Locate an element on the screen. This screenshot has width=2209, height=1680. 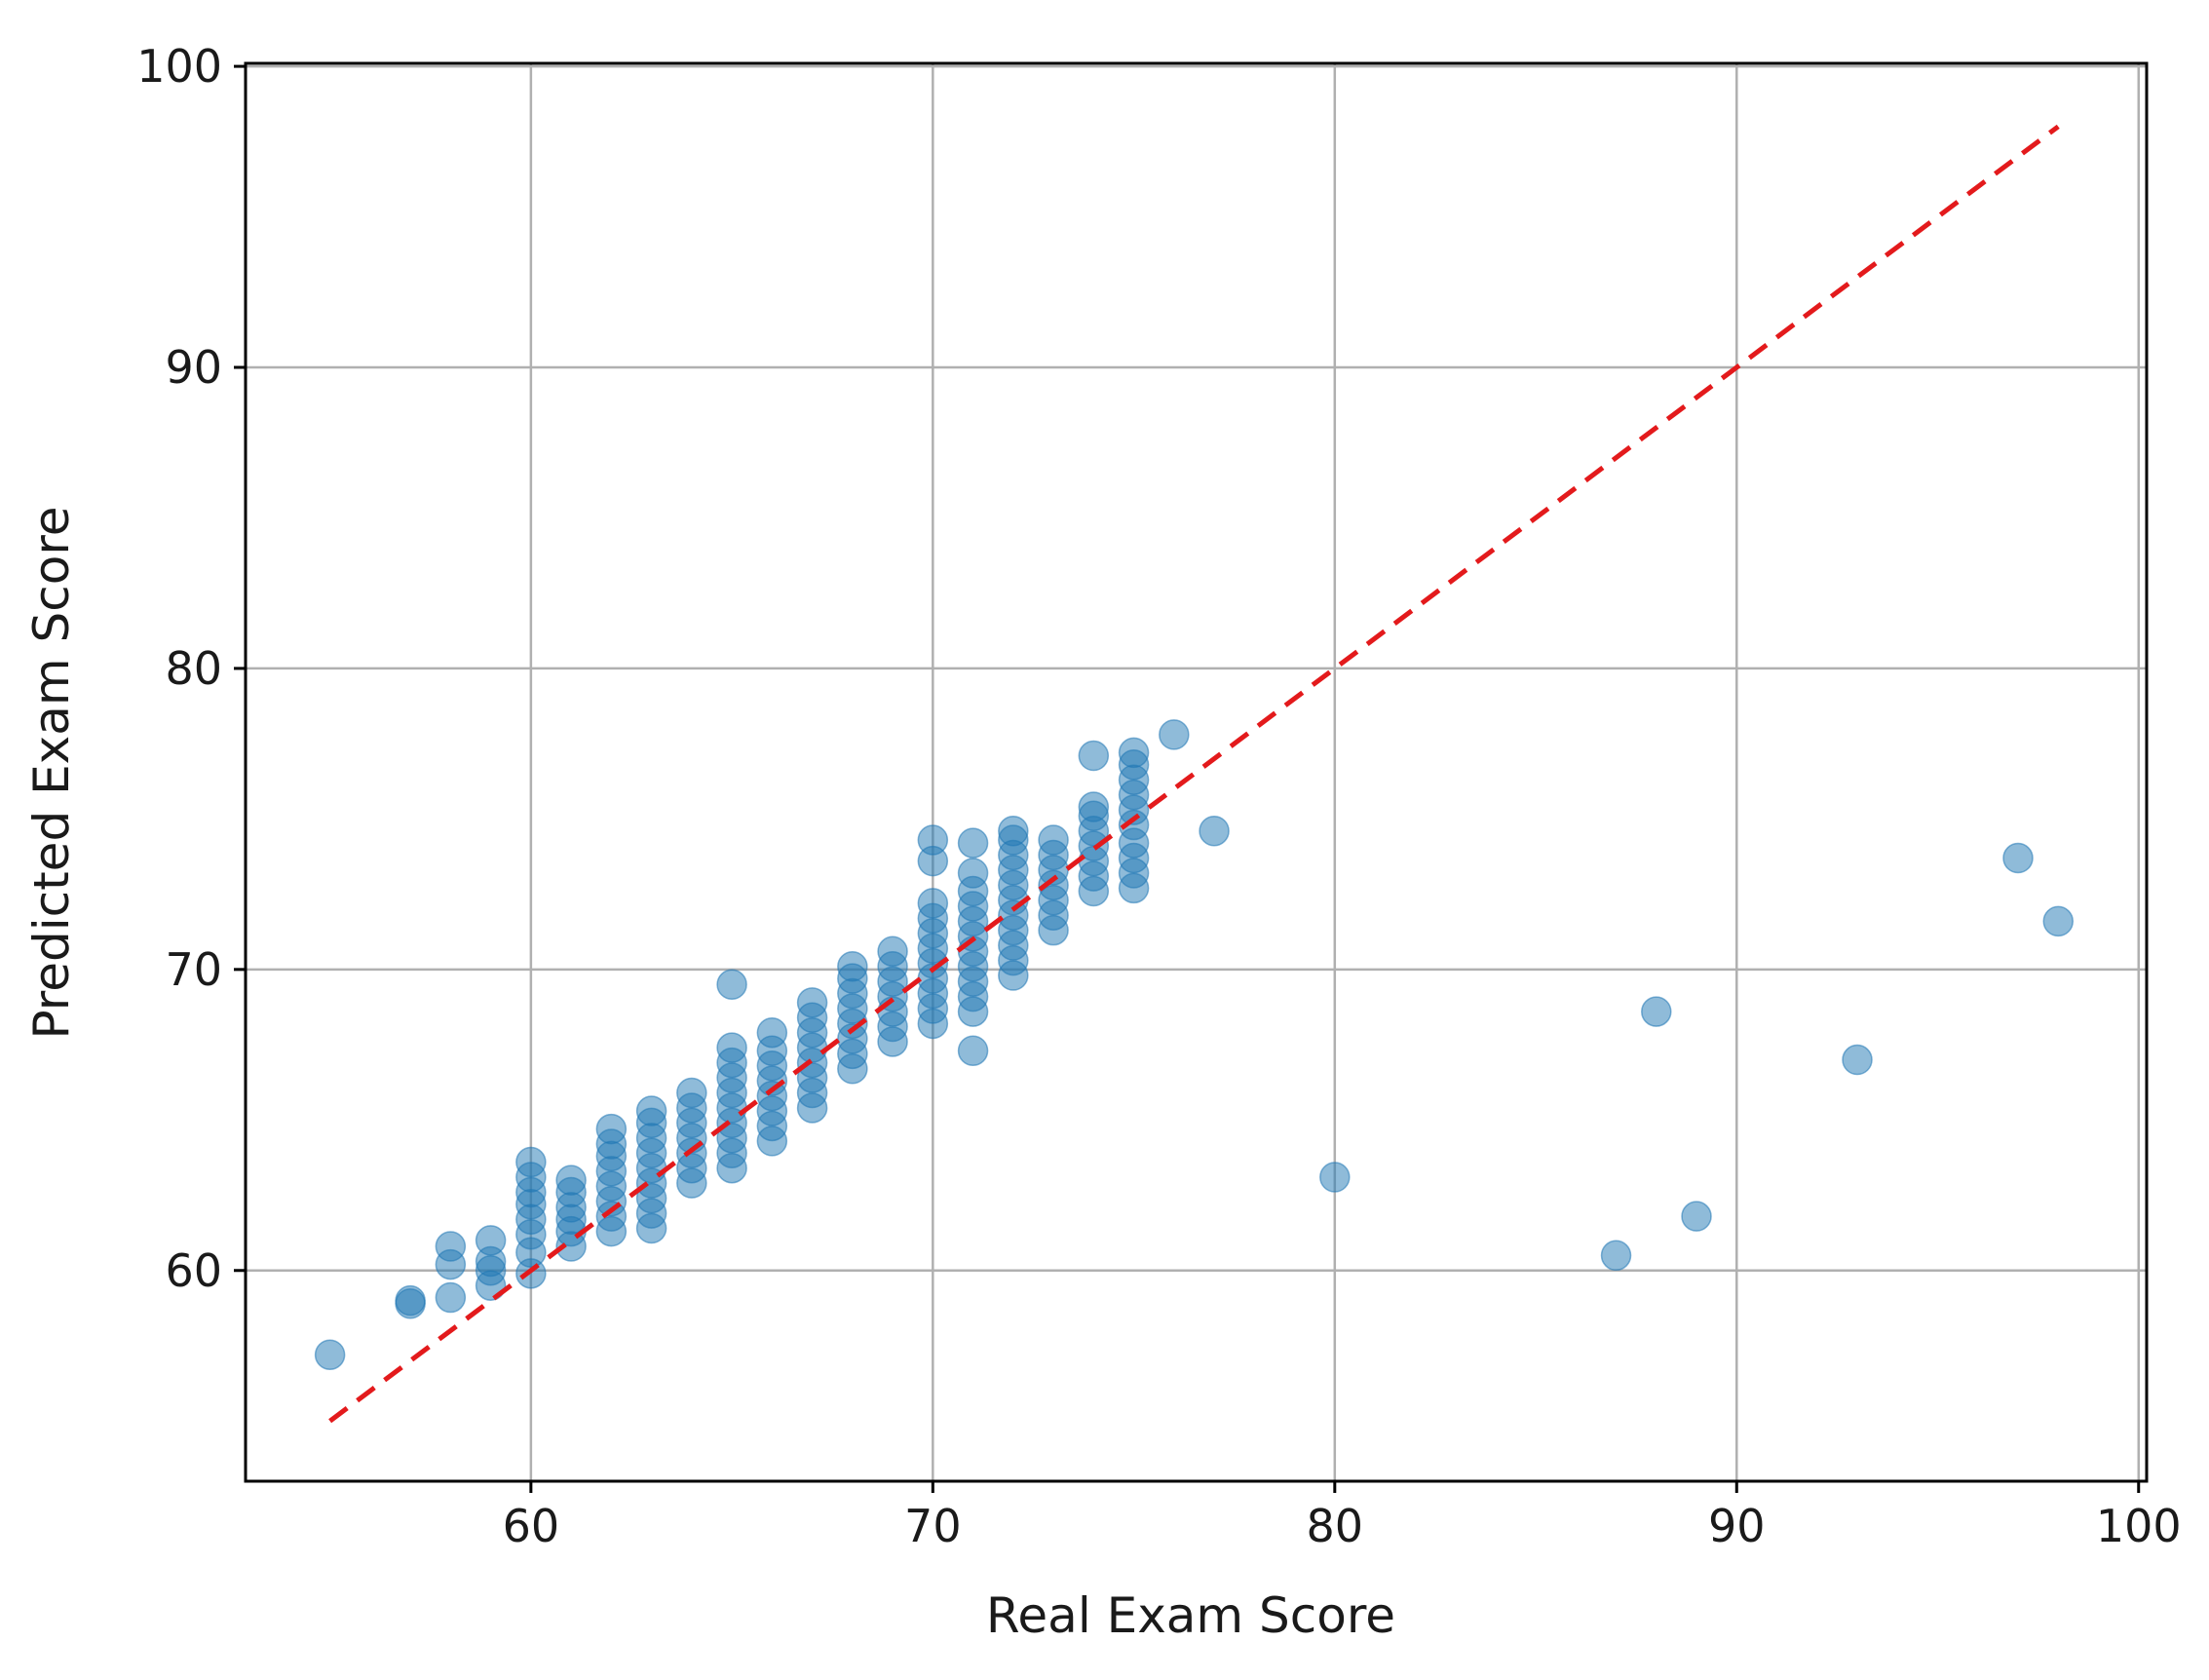
x-tick-label: 60 is located at coordinates (531, 1526).